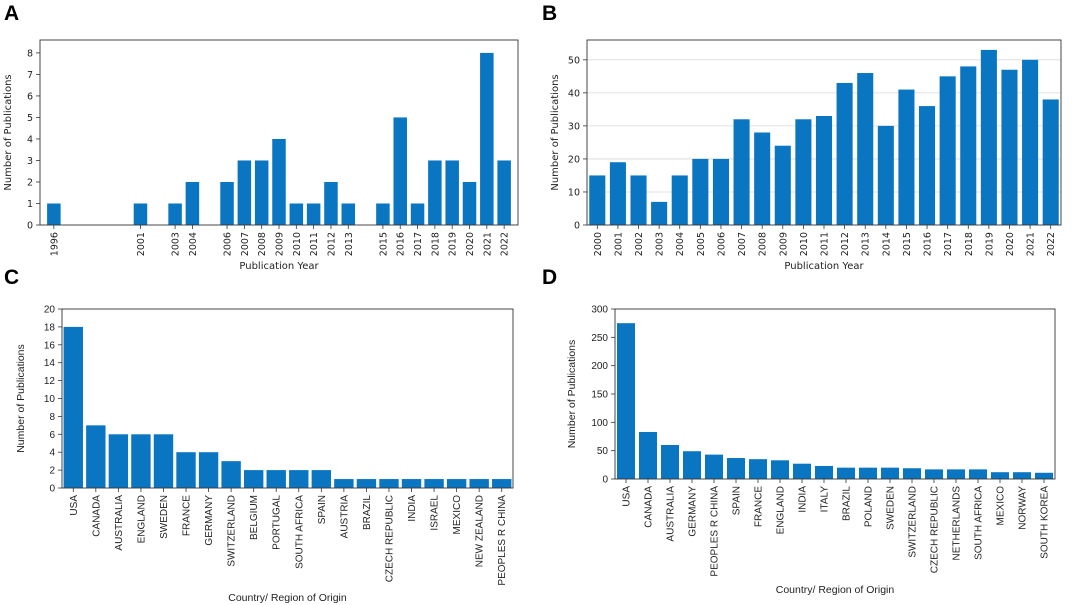 Image resolution: width=1072 pixels, height=605 pixels. Describe the element at coordinates (479, 483) in the screenshot. I see `bar-new-zealand` at that location.